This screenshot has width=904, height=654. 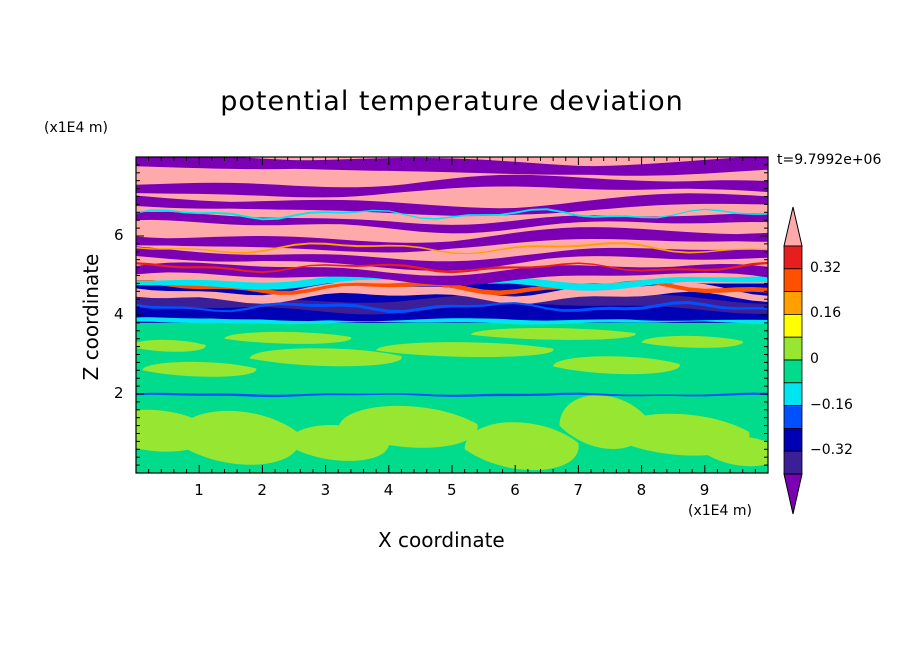 I want to click on x-tick-label: 5, so click(x=452, y=490).